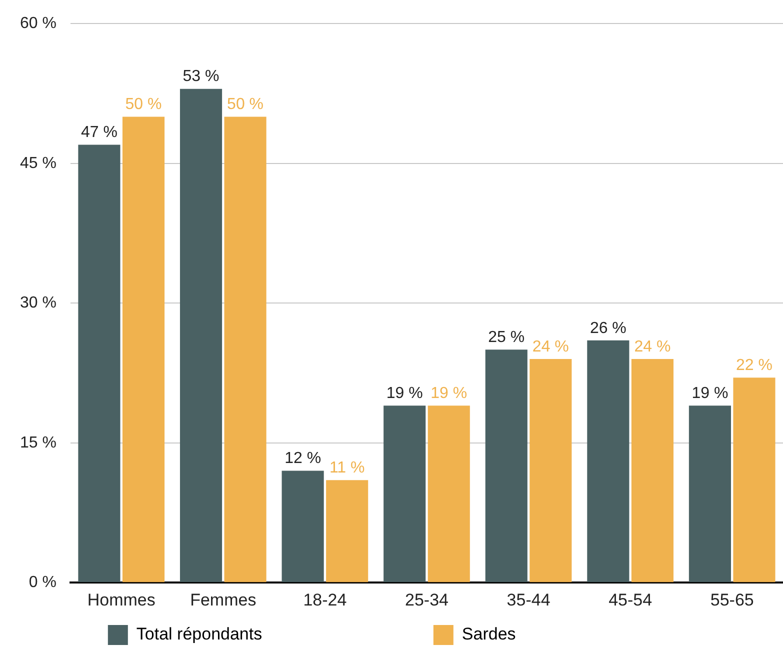 This screenshot has width=783, height=655. I want to click on x-tick-label: 45-54, so click(630, 600).